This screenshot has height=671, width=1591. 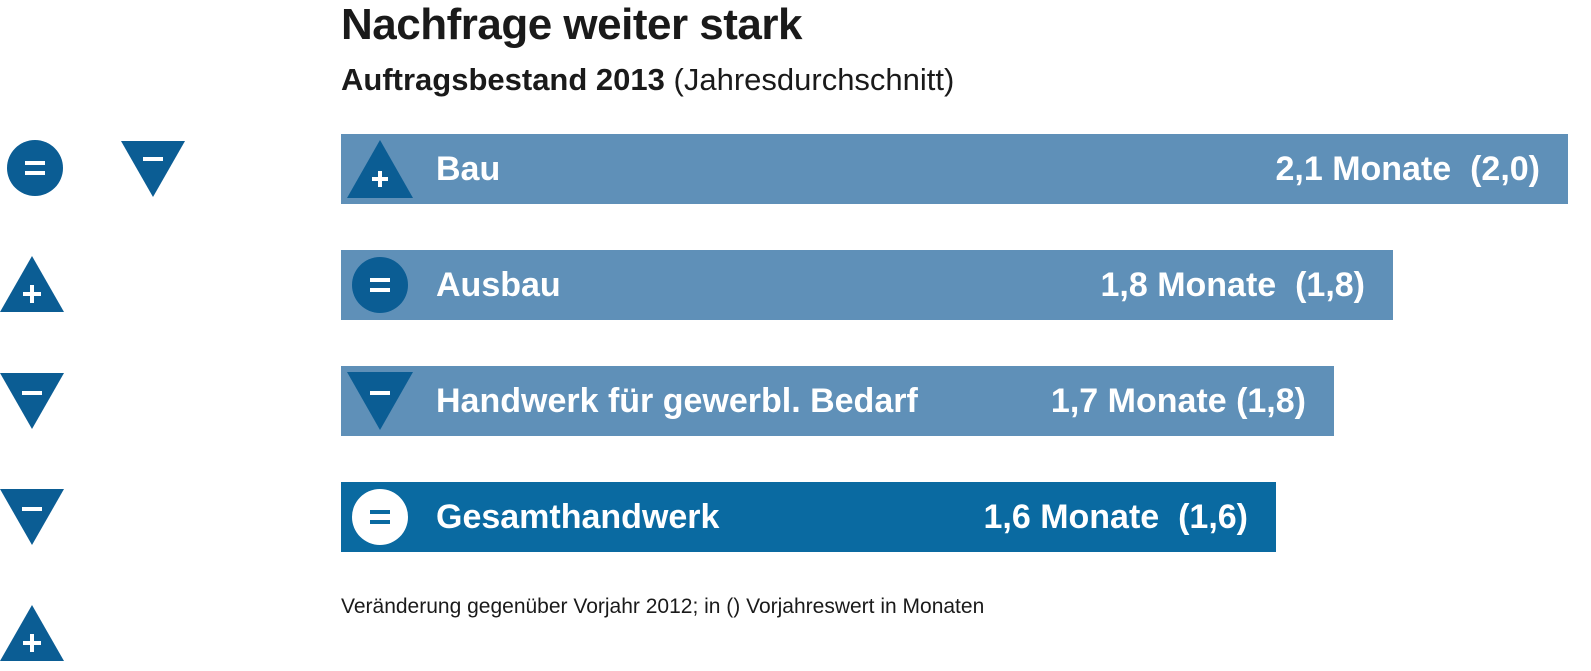 I want to click on bar-gesamthandwerk: Gesamthandwerk 1,6 Monate (1,6), so click(x=808, y=517).